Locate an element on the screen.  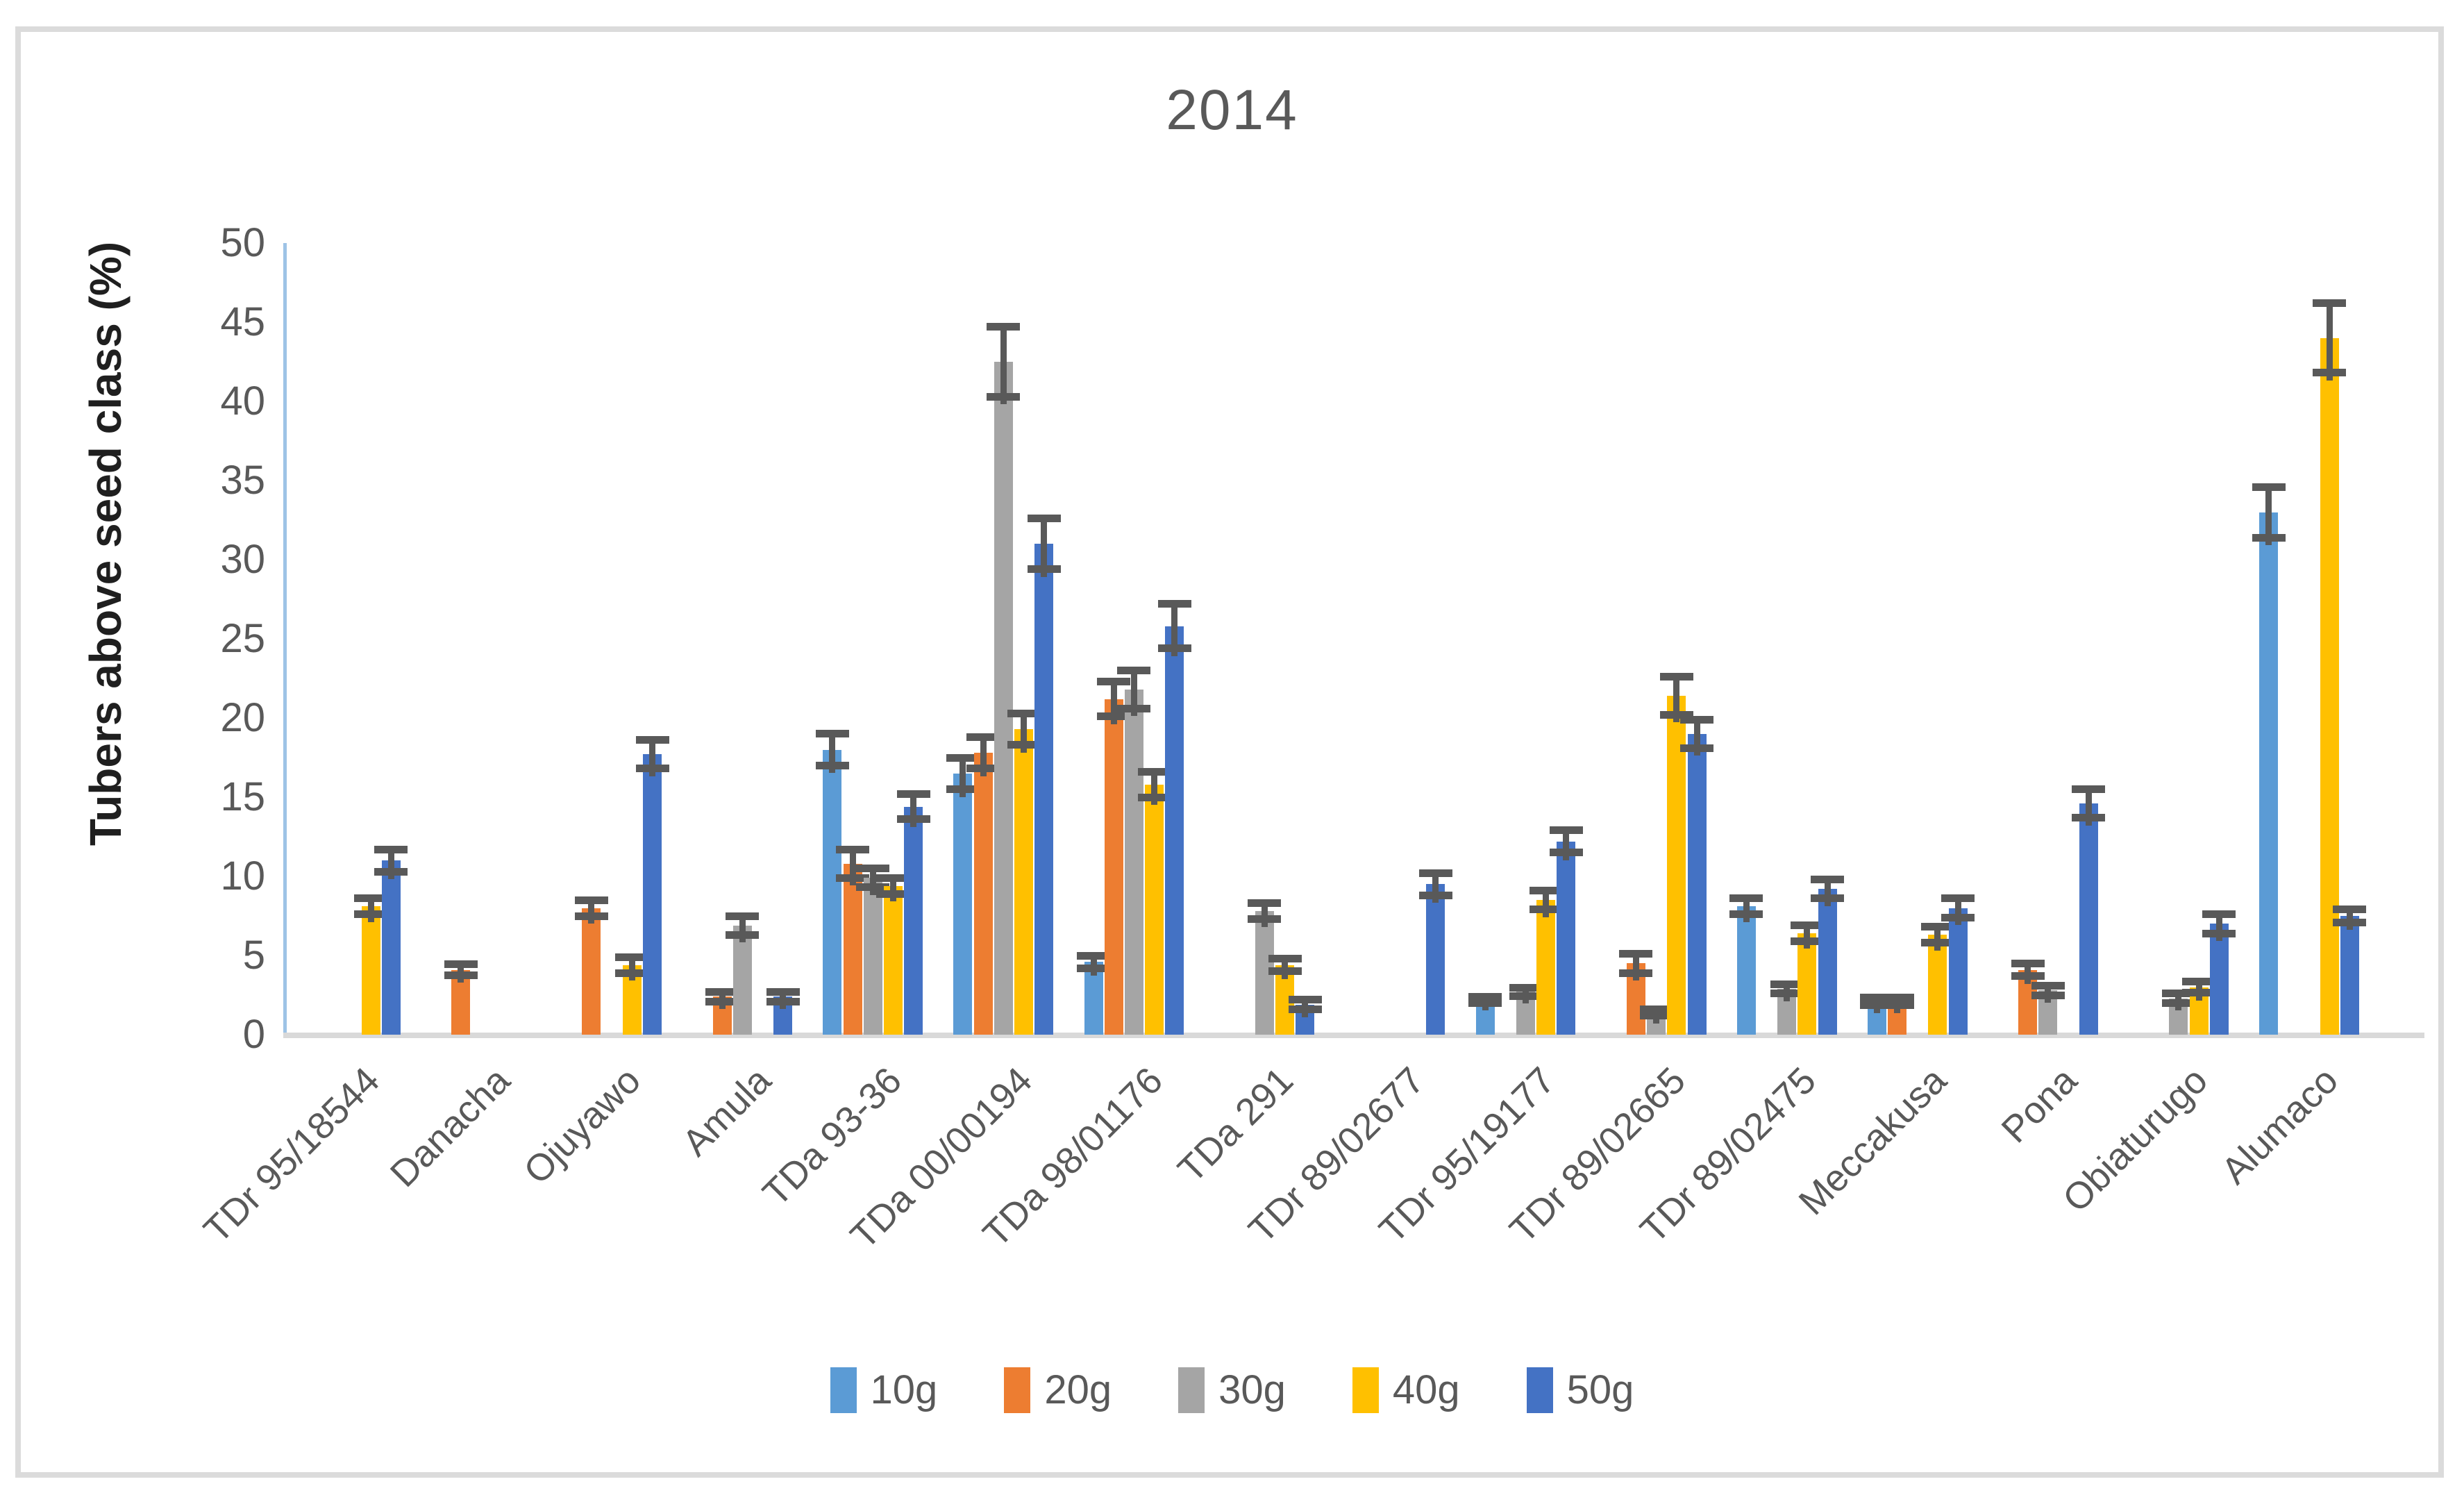
y-axis-line is located at coordinates (285, 639).